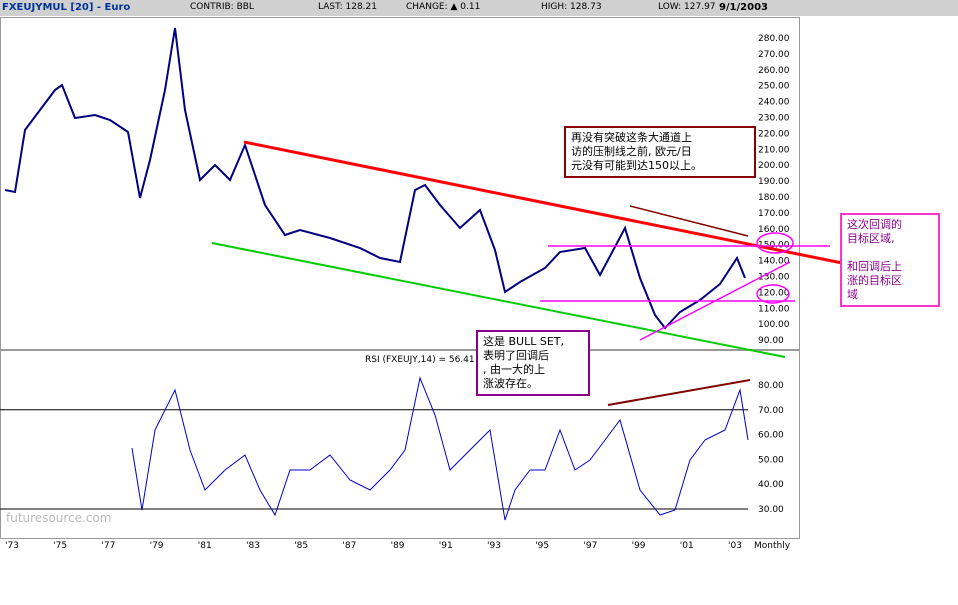 Image resolution: width=958 pixels, height=605 pixels. I want to click on callout-bull-set: 这是 BULL SET, 表明了回调后 , 由一大的上 涨波存在。, so click(533, 363).